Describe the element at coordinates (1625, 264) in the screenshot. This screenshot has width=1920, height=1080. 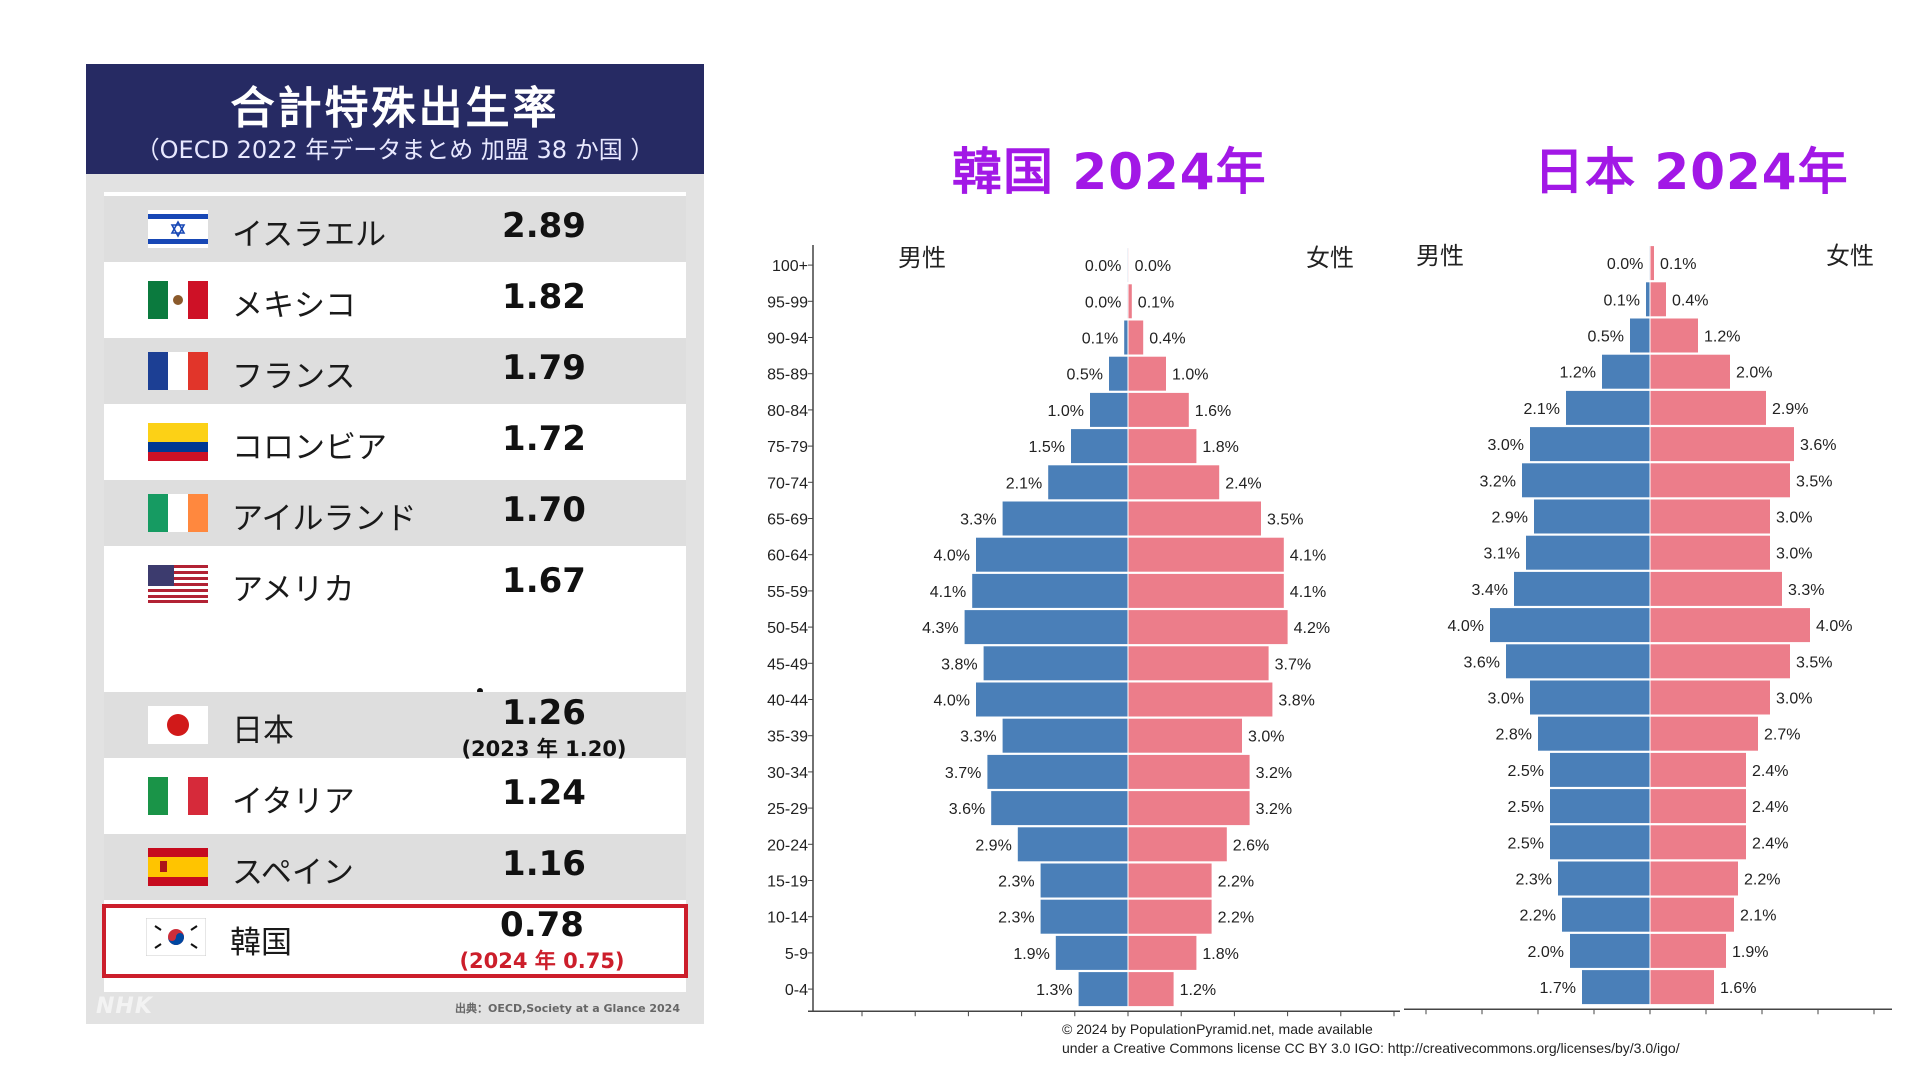
I see `japan-male-value-label: 0.0%` at that location.